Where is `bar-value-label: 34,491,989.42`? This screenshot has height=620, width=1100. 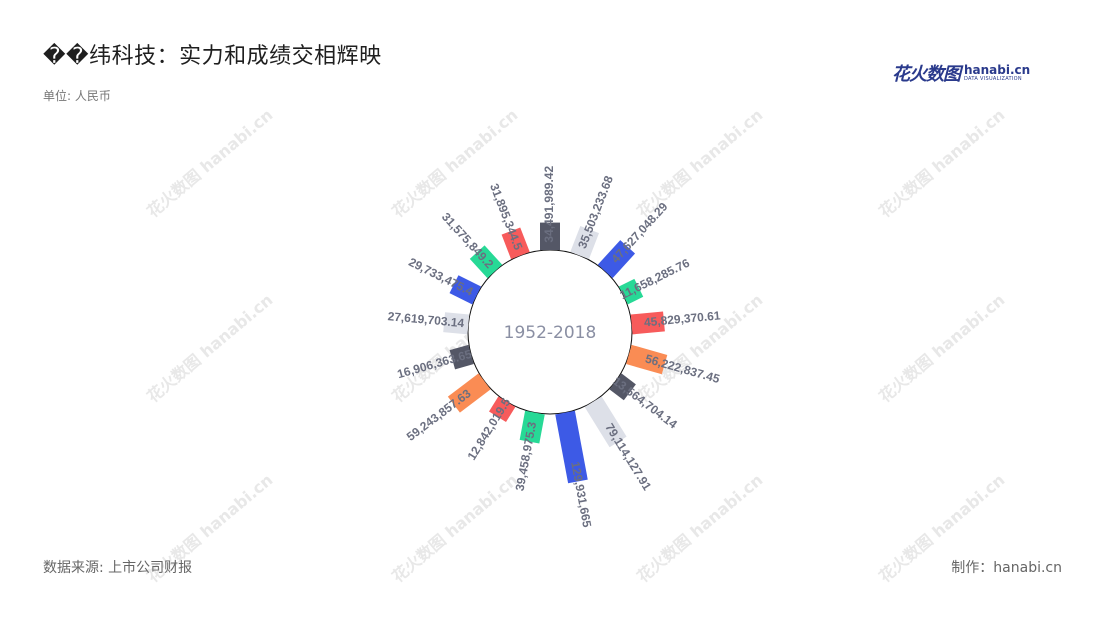 bar-value-label: 34,491,989.42 is located at coordinates (549, 204).